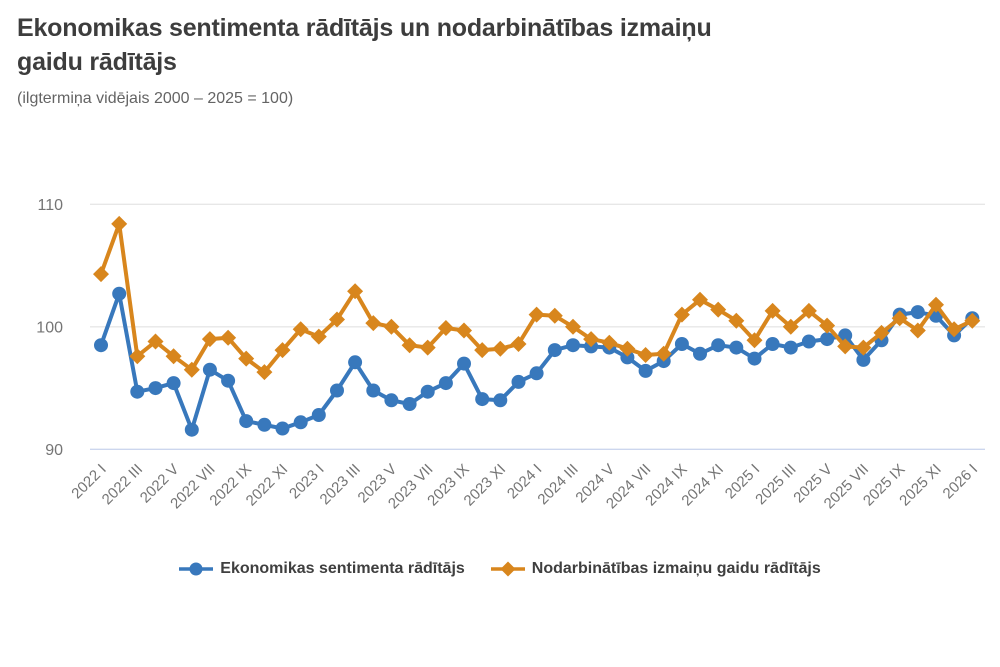 This screenshot has height=667, width=1000. What do you see at coordinates (676, 568) in the screenshot?
I see `legend-label-employment: Nodarbinātības izmaiņu gaidu rādītājs` at bounding box center [676, 568].